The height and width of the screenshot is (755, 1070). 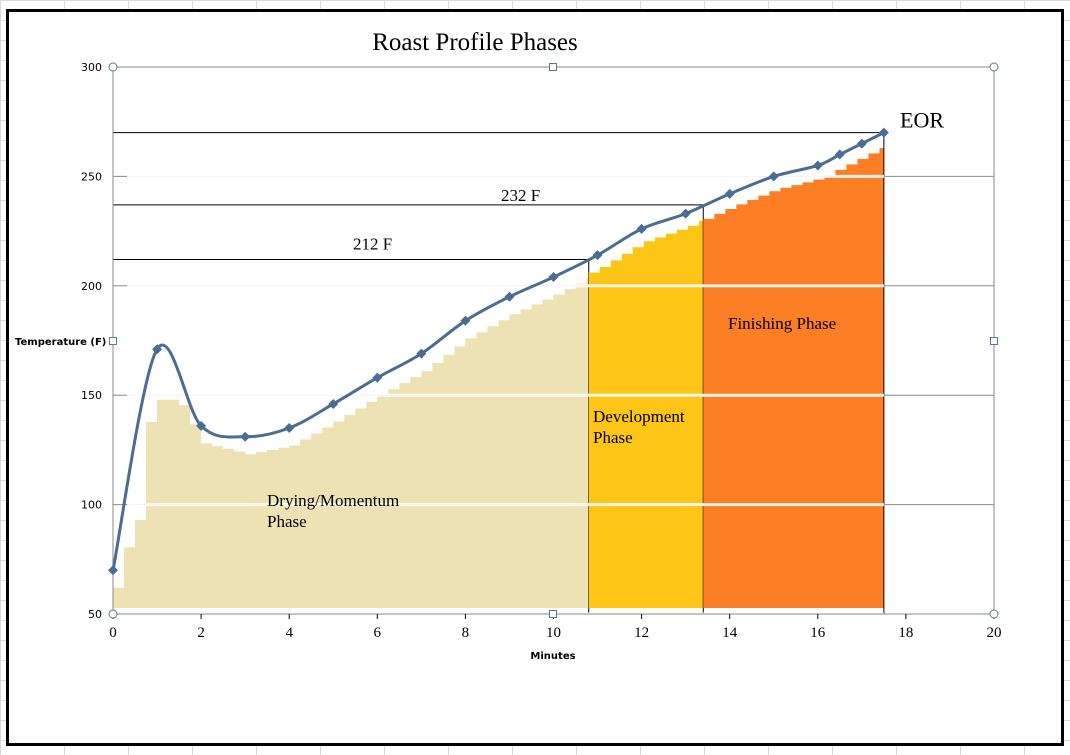 What do you see at coordinates (520, 195) in the screenshot?
I see `reference-label: 232 F` at bounding box center [520, 195].